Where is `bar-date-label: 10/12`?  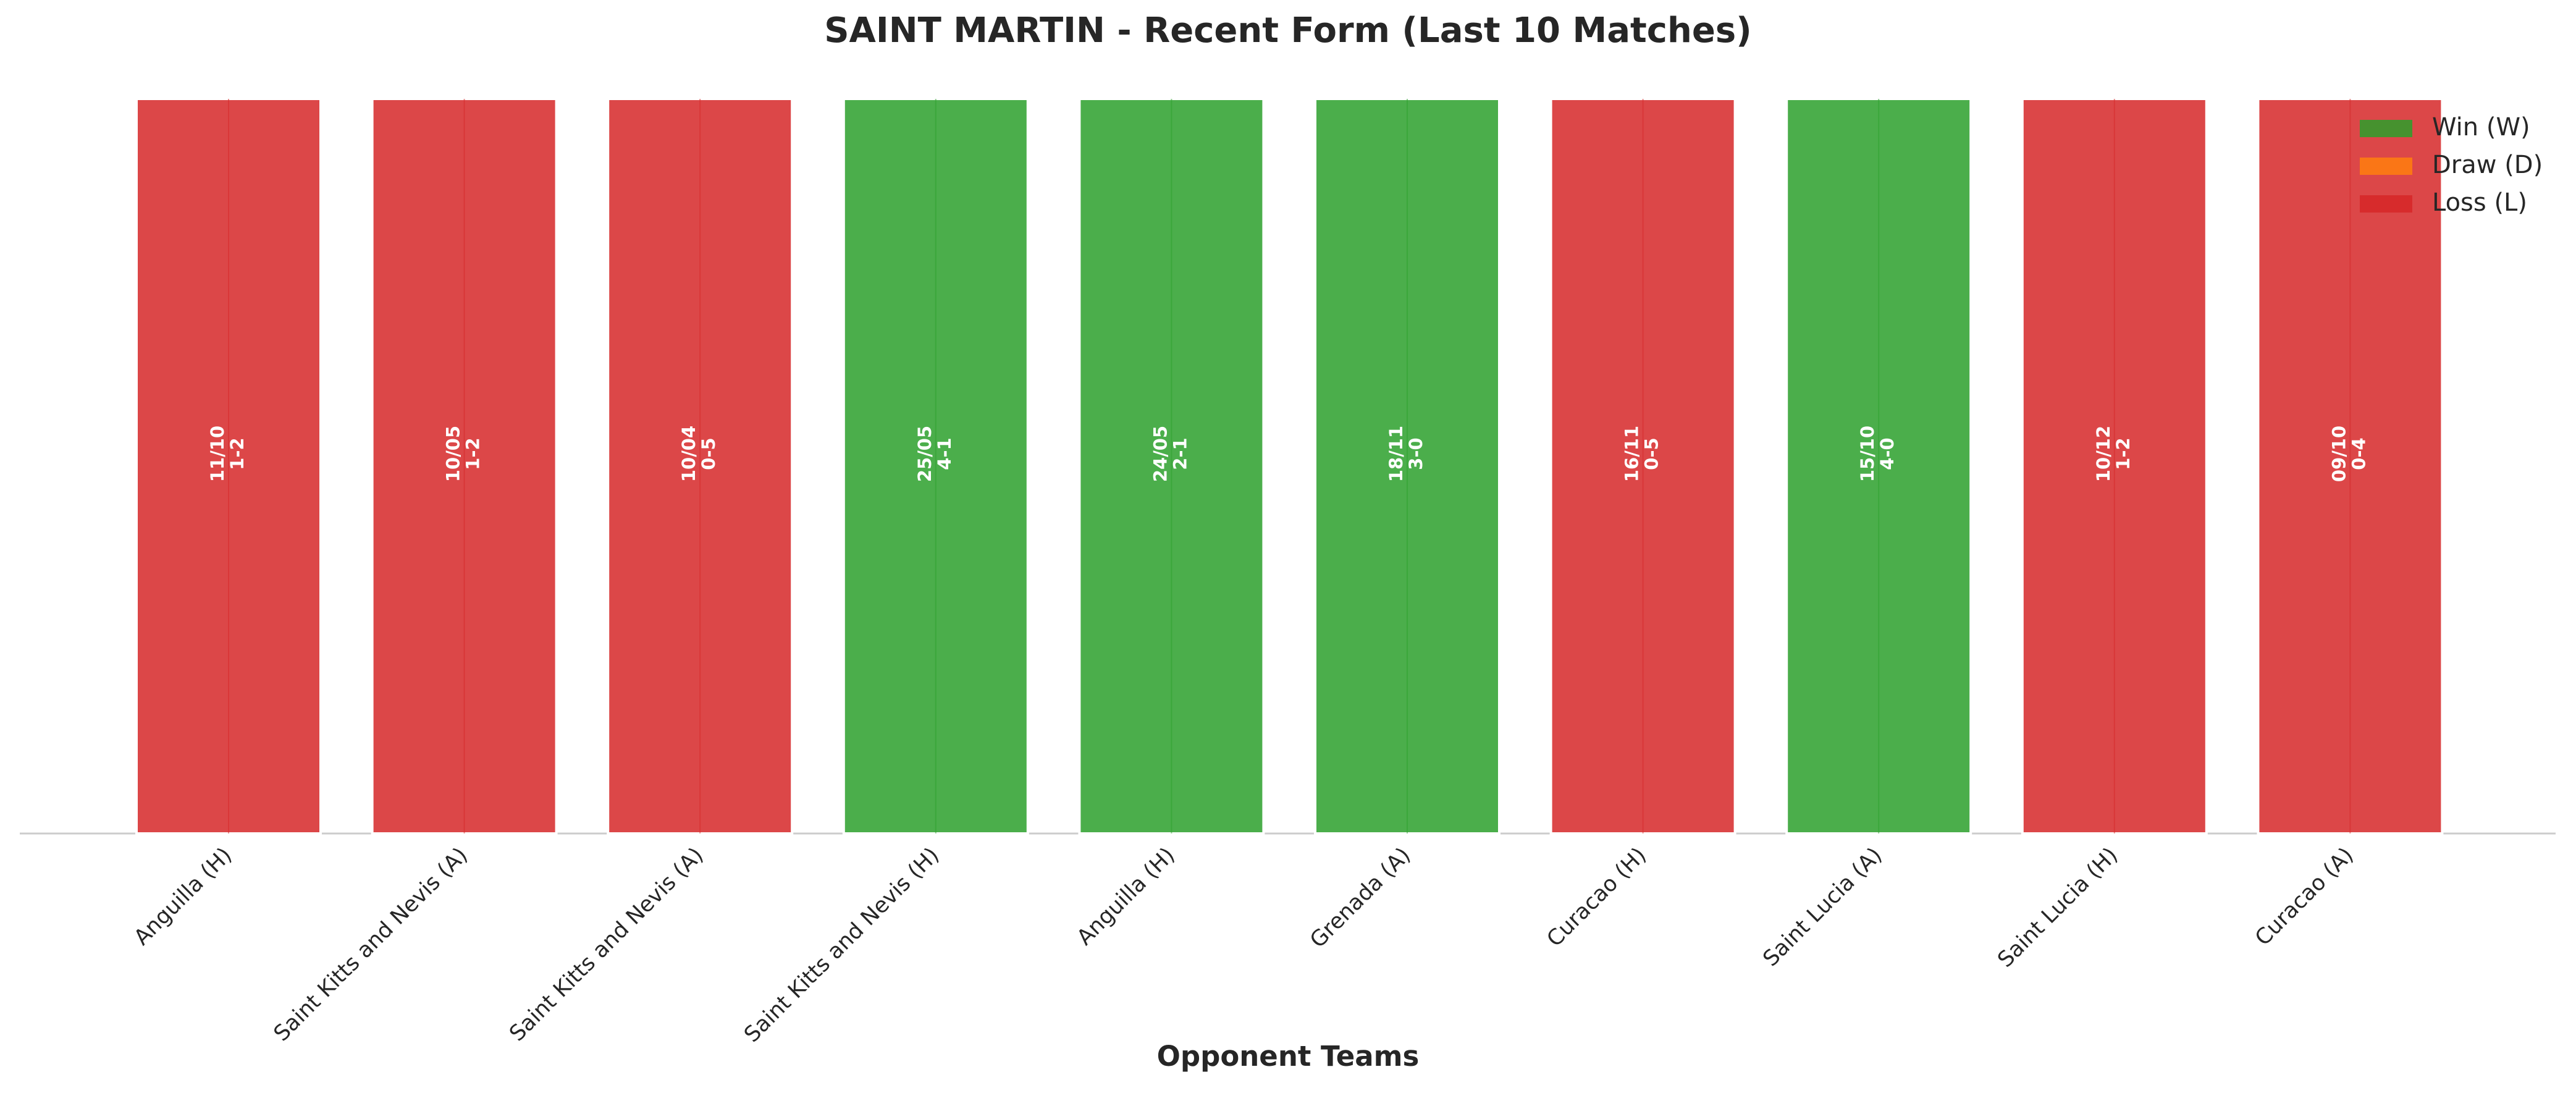
bar-date-label: 10/12 is located at coordinates (2103, 454).